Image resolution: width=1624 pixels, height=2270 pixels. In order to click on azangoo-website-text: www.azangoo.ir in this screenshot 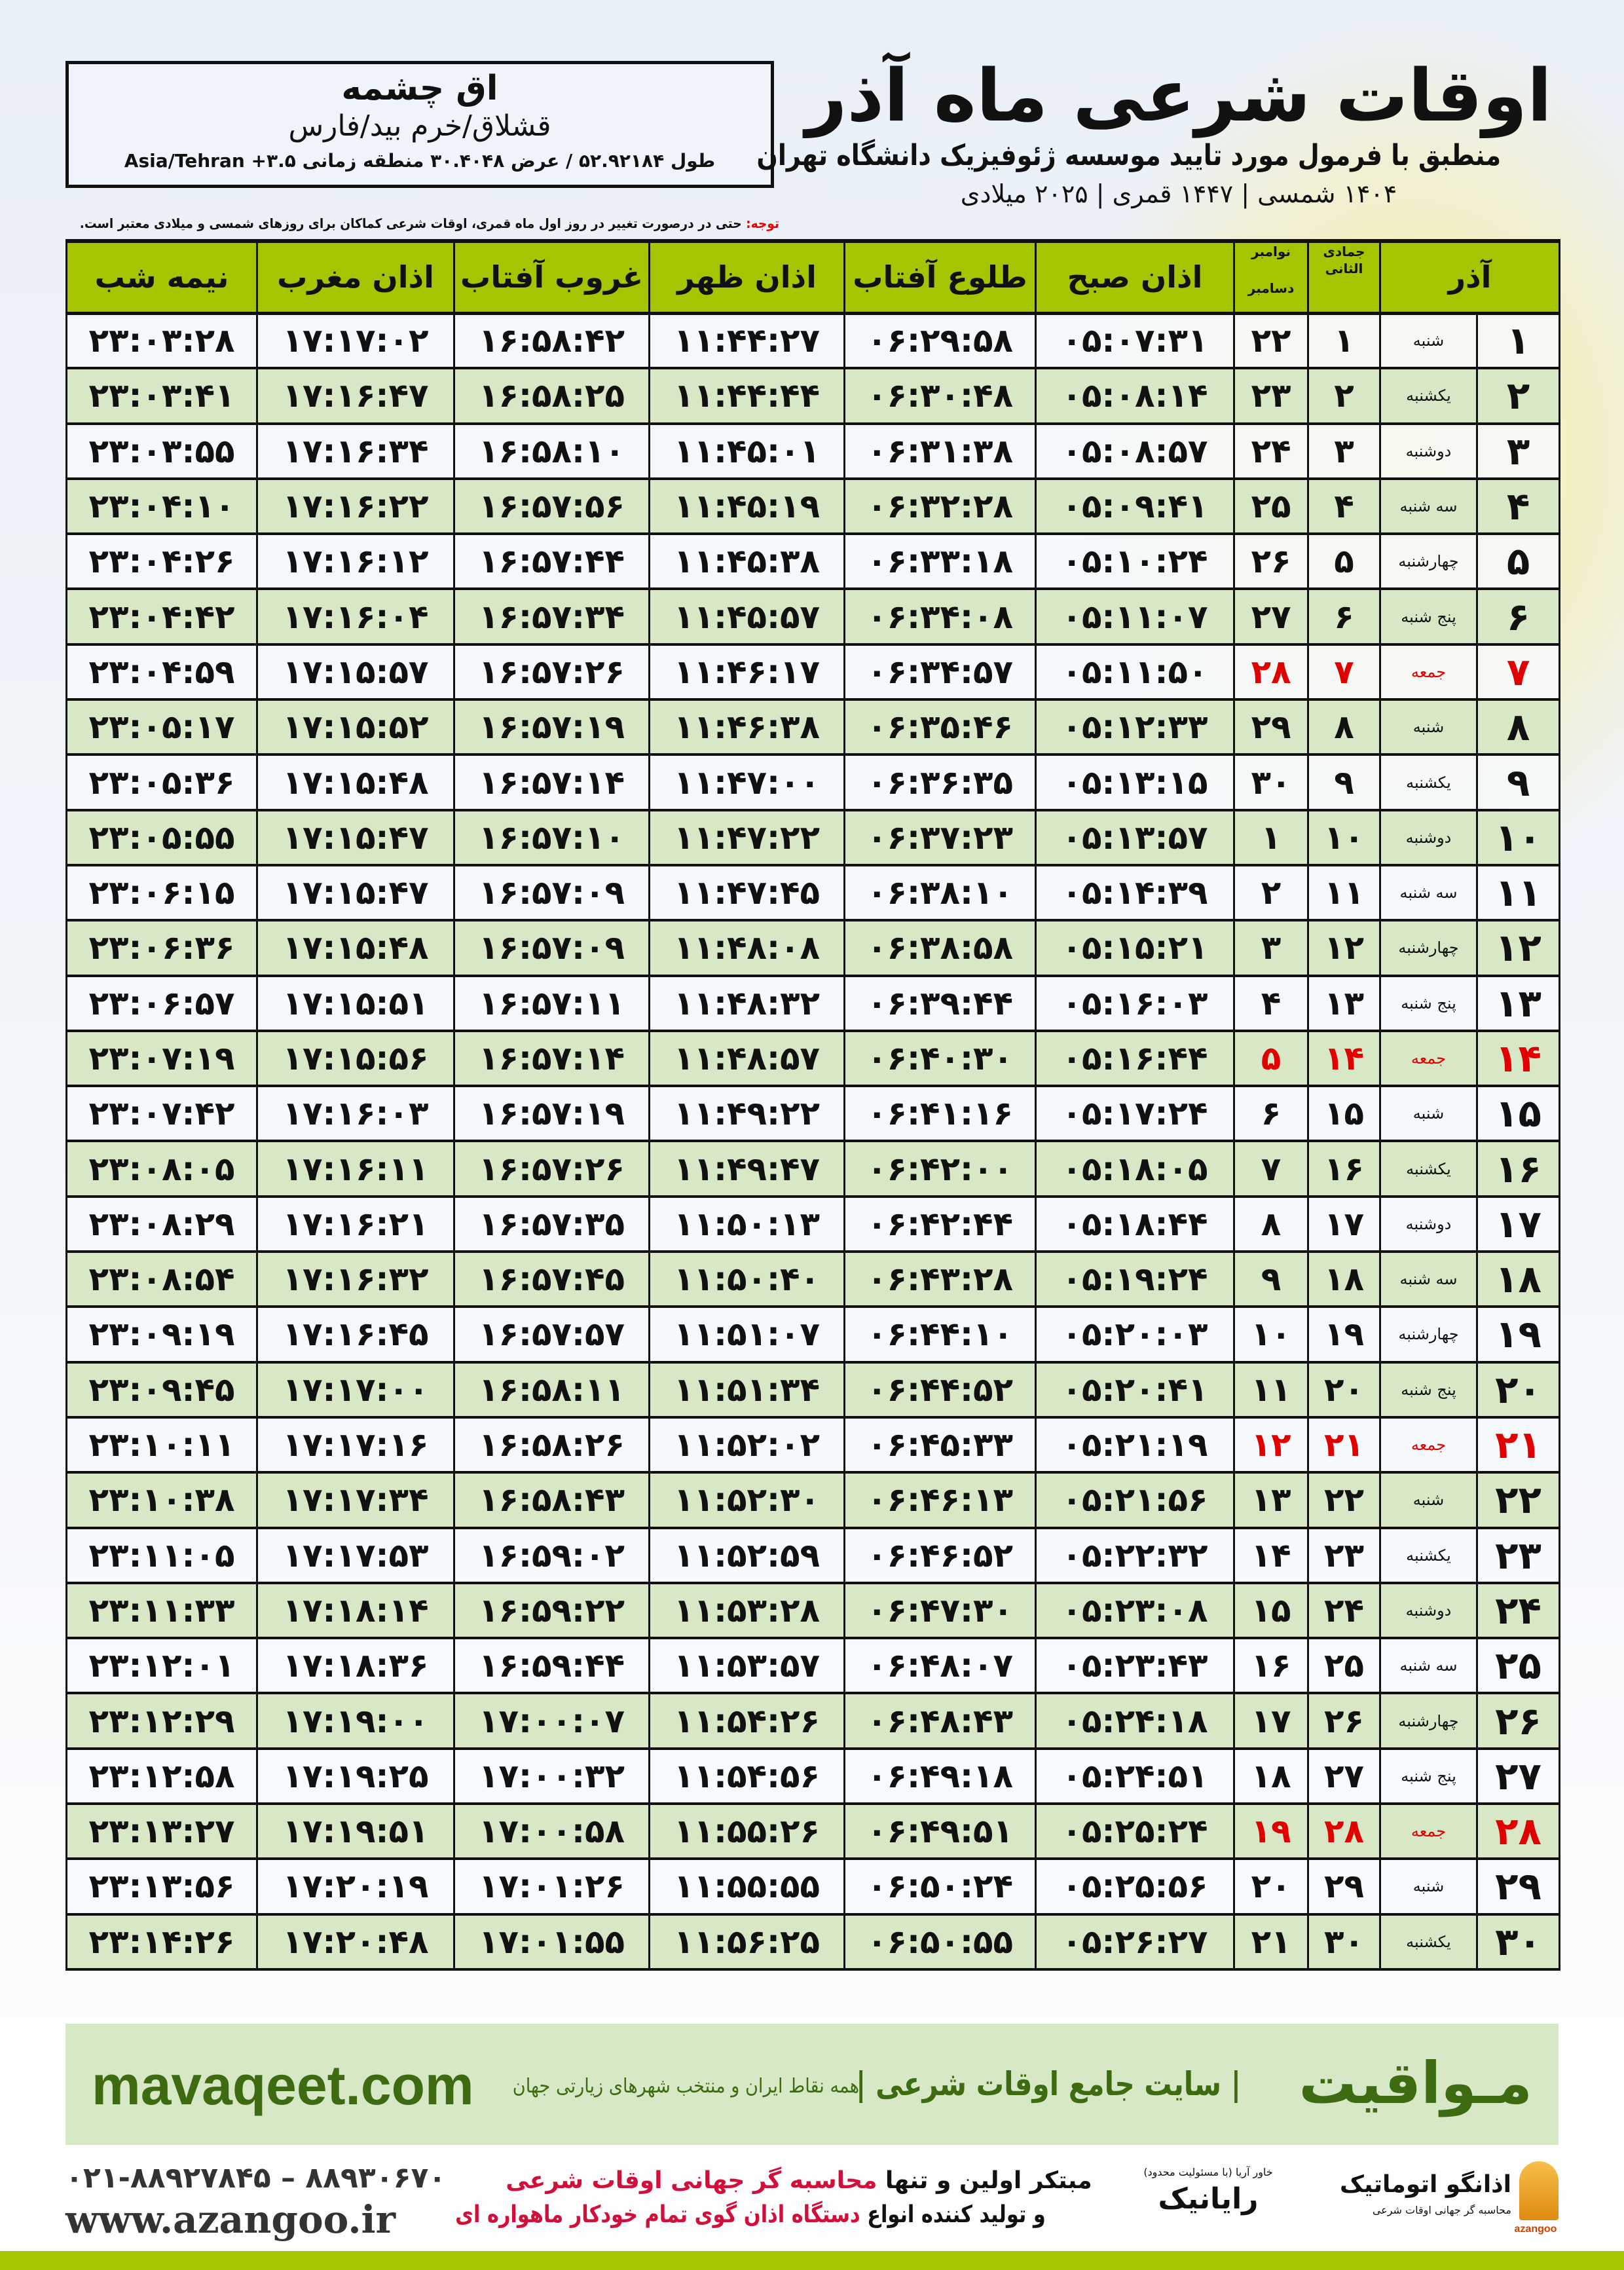, I will do `click(230, 2219)`.